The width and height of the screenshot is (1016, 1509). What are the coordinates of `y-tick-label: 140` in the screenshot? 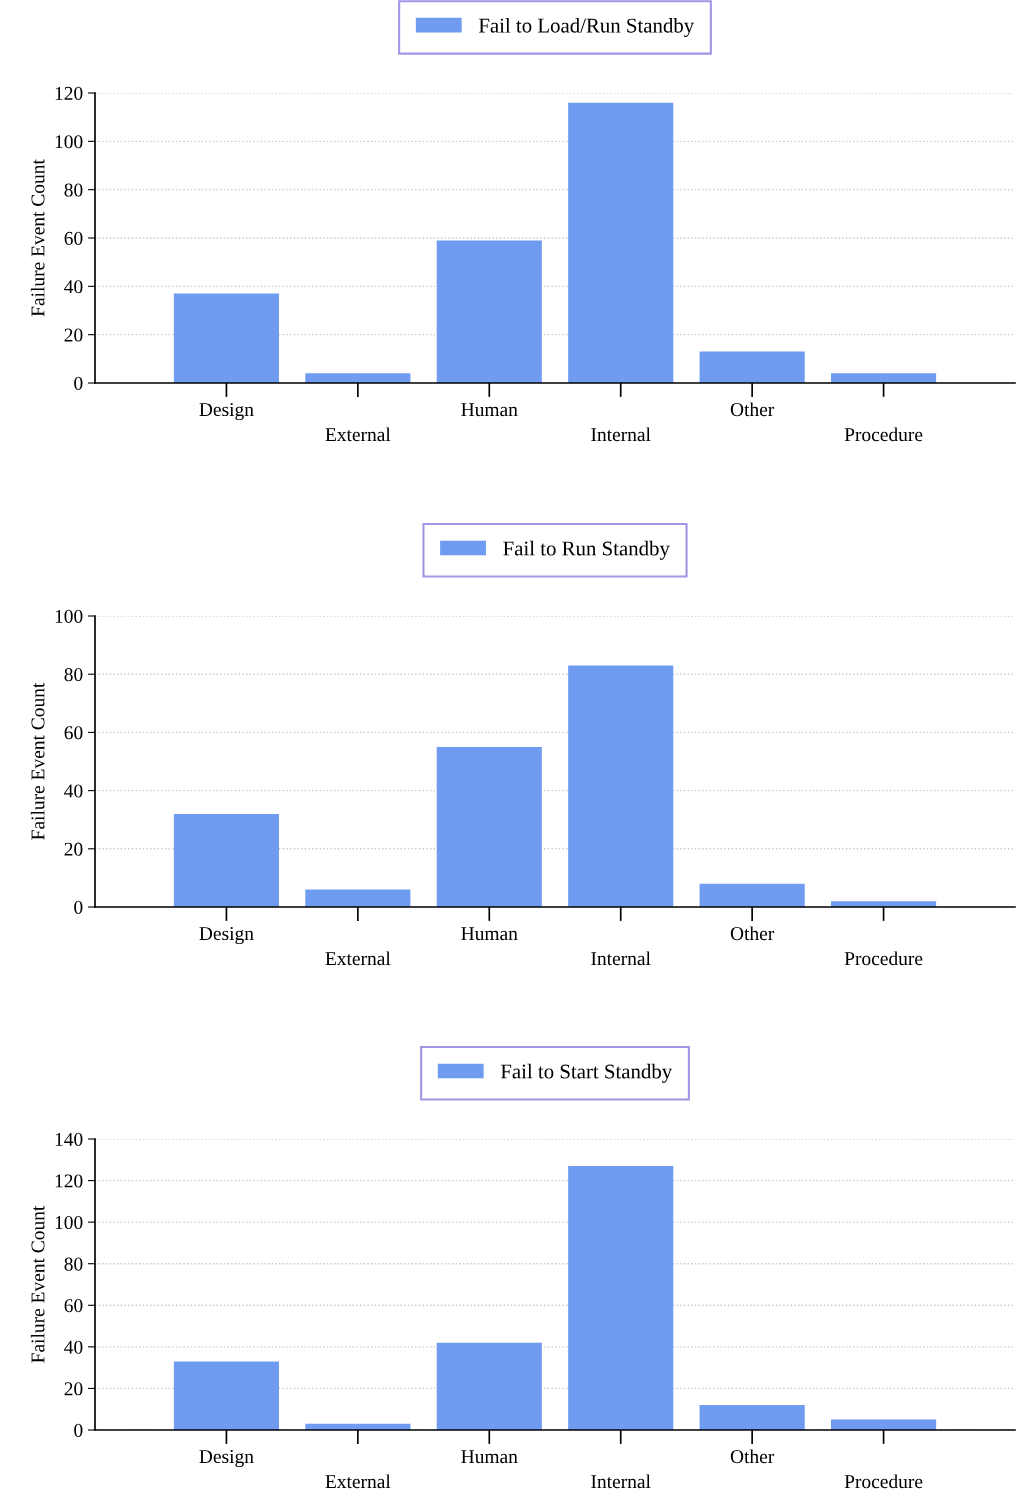 It's located at (69, 1139).